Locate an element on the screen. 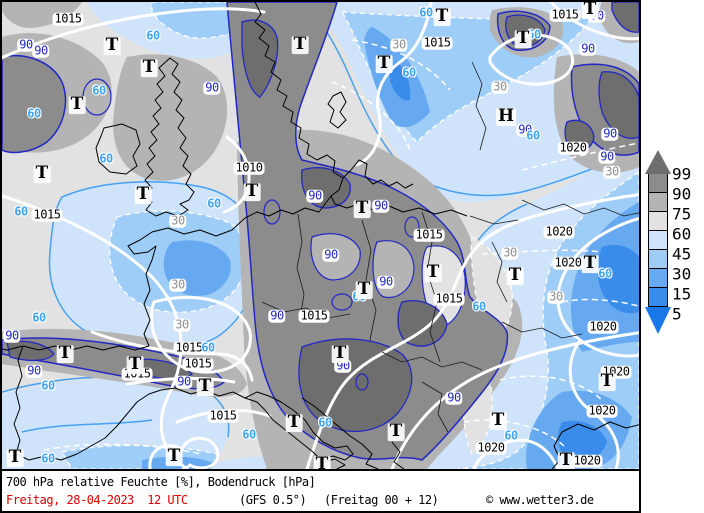  map-label: H is located at coordinates (506, 116).